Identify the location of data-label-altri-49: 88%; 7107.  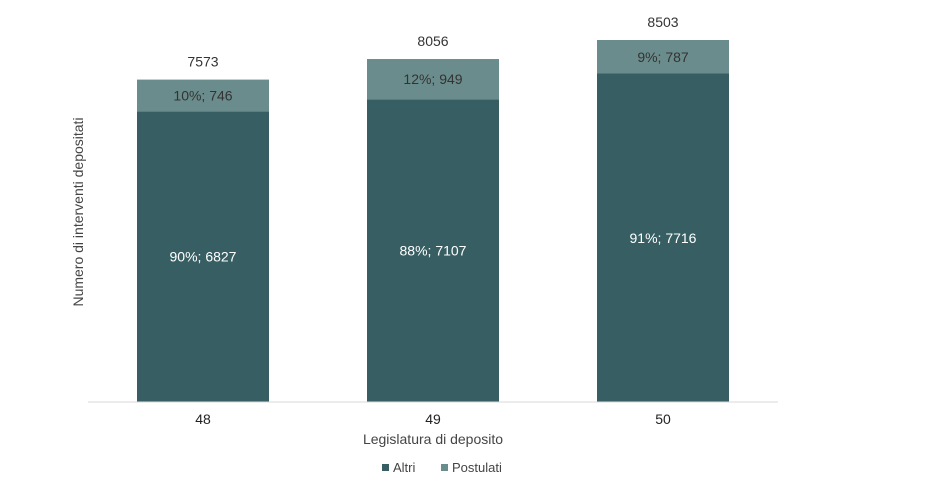
(433, 251).